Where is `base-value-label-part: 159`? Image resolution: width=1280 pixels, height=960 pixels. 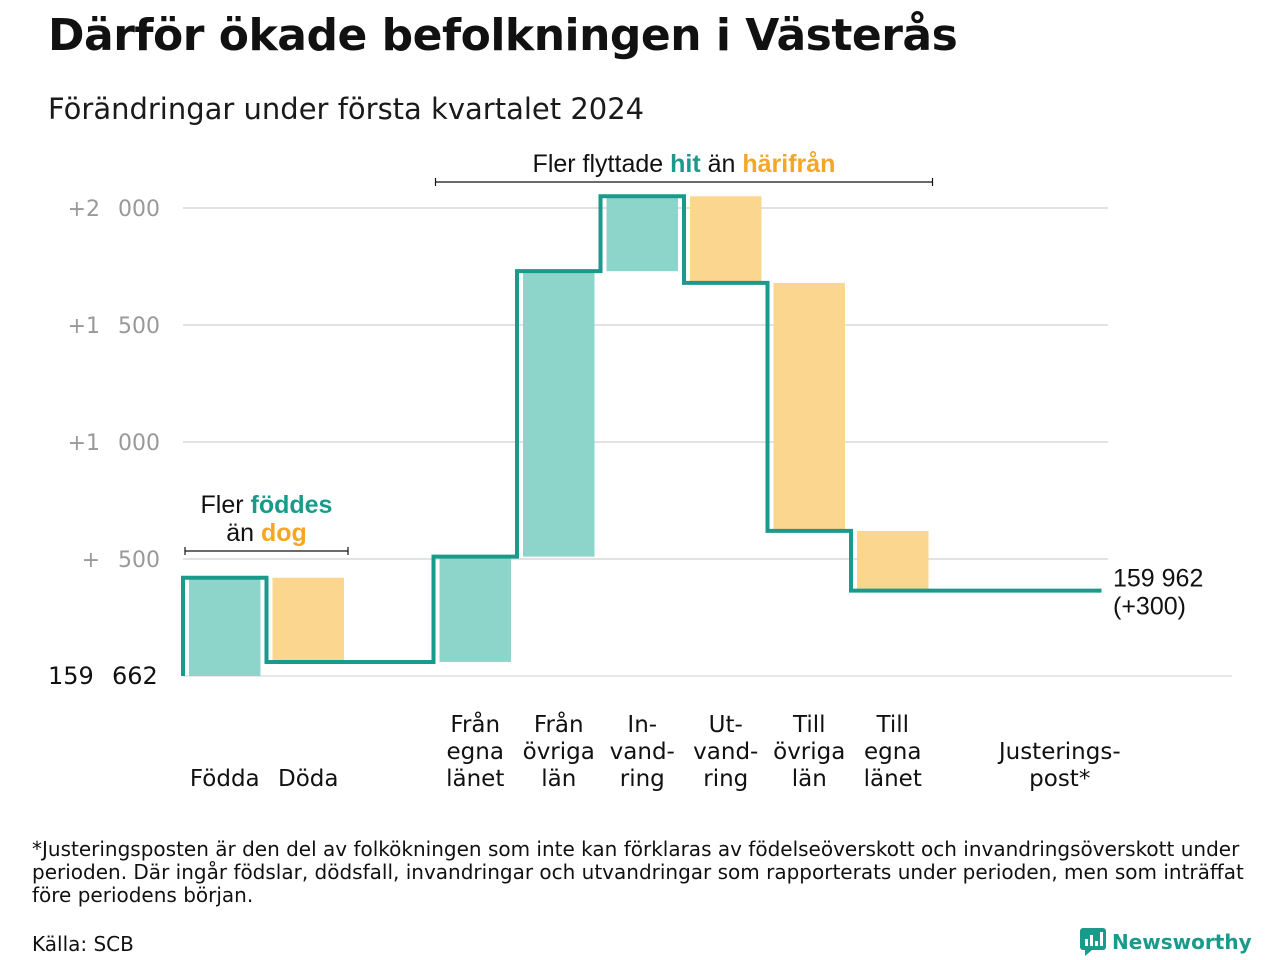 base-value-label-part: 159 is located at coordinates (71, 676).